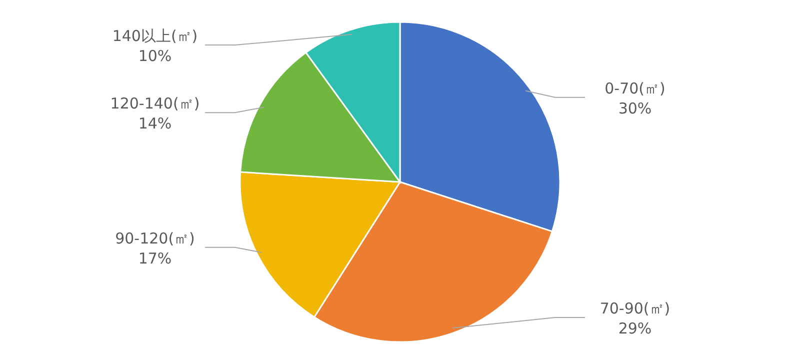 The height and width of the screenshot is (363, 800). Describe the element at coordinates (635, 328) in the screenshot. I see `data-label: 29%` at that location.